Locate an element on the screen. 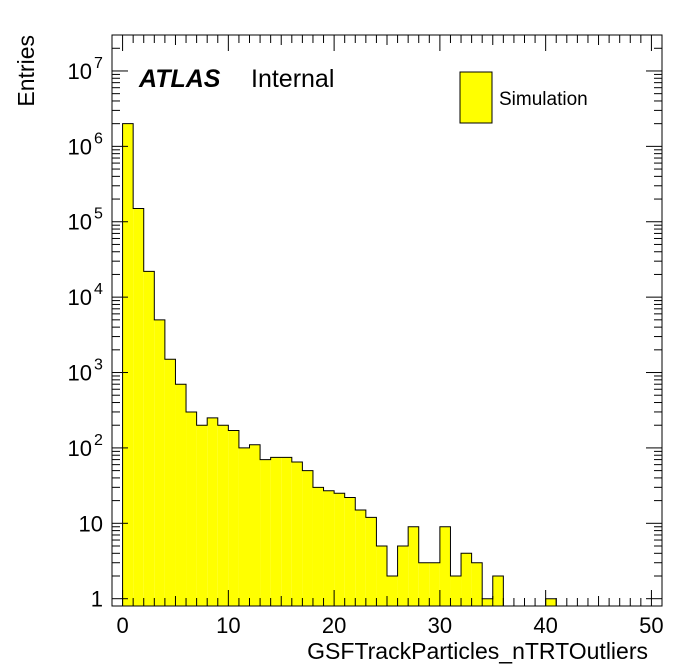 This screenshot has height=672, width=696. x-tick-label: 20 is located at coordinates (334, 625).